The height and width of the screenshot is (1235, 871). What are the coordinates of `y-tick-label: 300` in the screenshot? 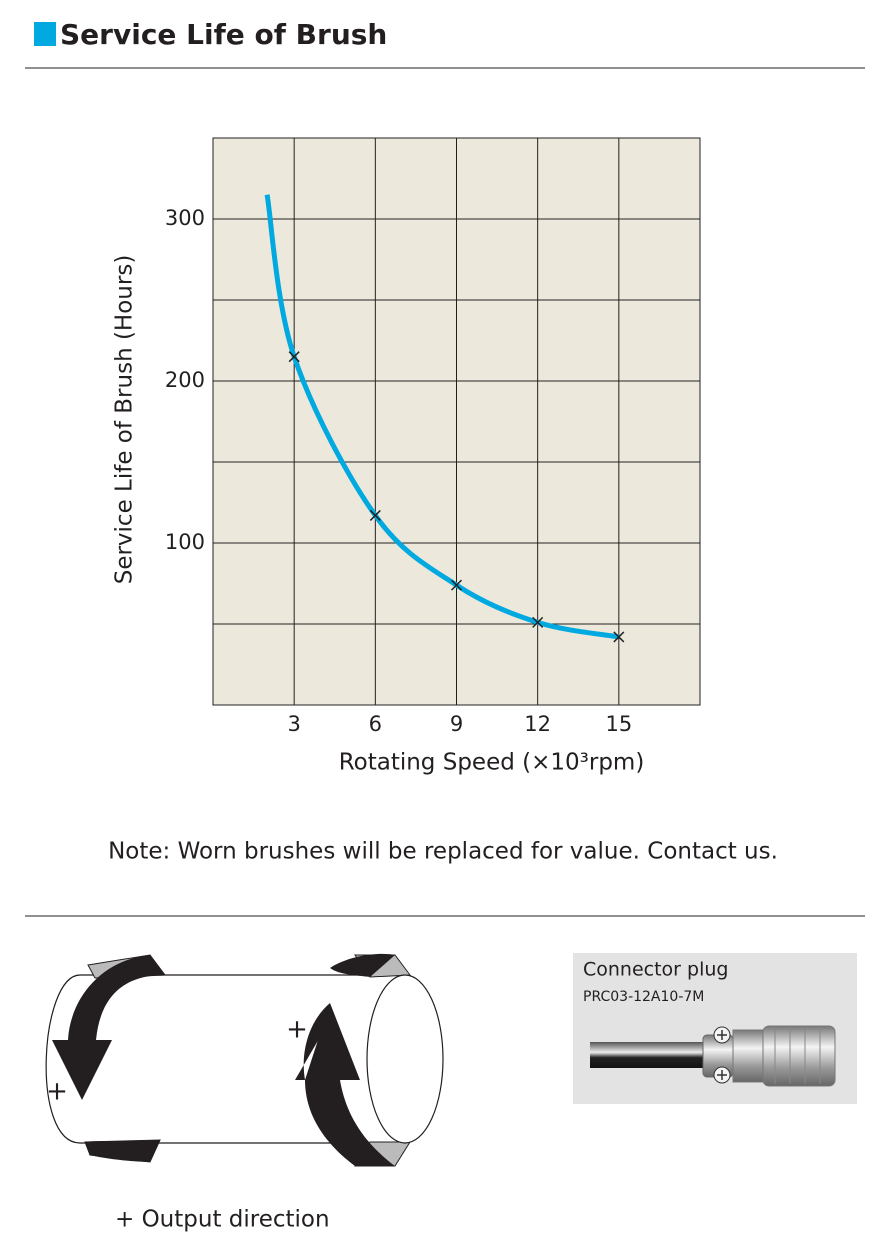 It's located at (185, 218).